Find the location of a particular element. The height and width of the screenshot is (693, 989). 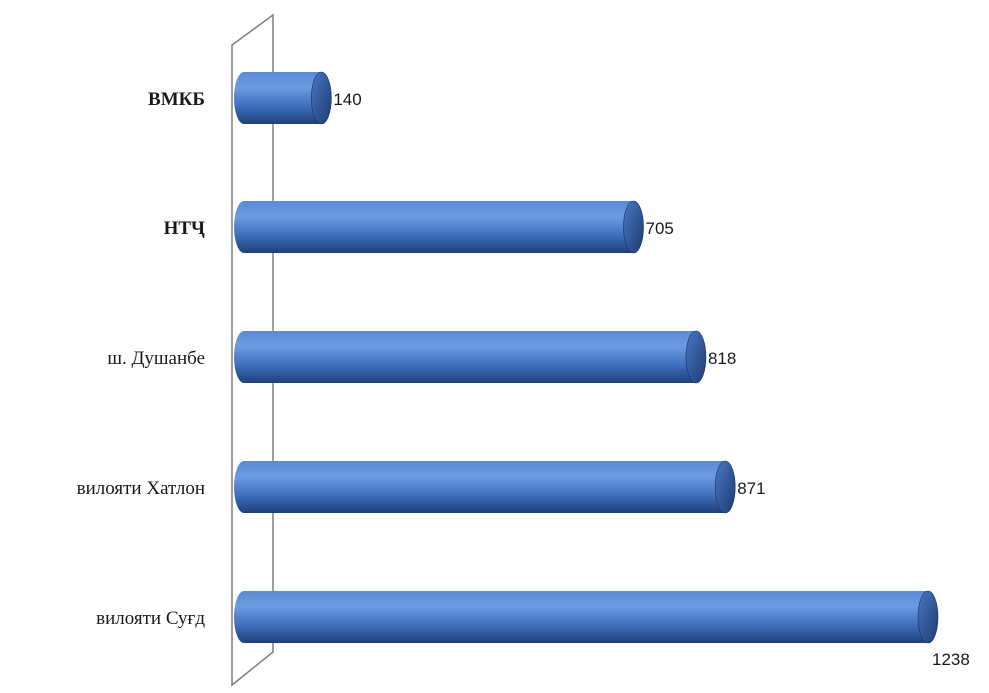

category-label: вилояти Хатлон is located at coordinates (141, 488).